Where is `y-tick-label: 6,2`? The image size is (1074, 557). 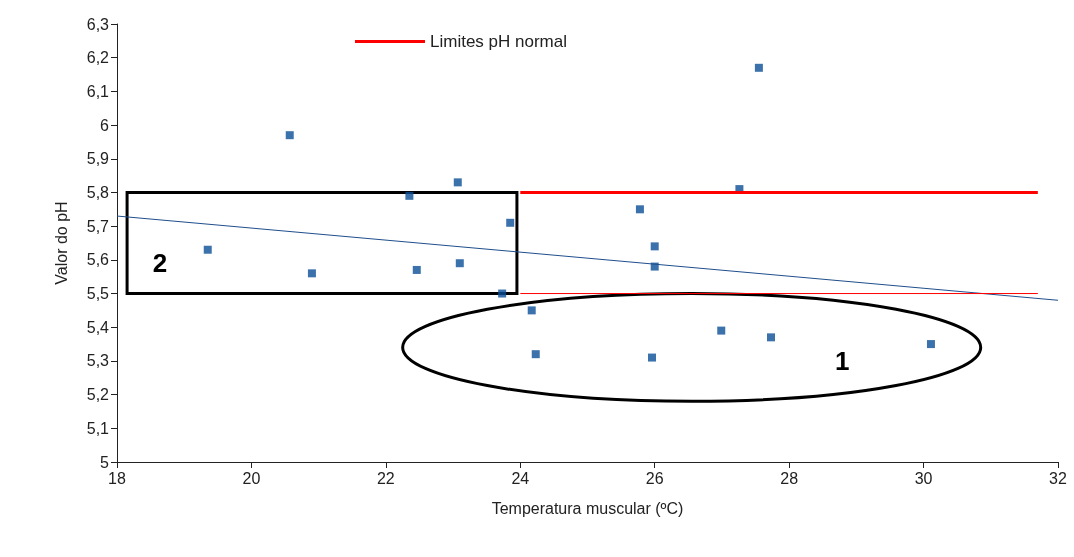
y-tick-label: 6,2 is located at coordinates (98, 58).